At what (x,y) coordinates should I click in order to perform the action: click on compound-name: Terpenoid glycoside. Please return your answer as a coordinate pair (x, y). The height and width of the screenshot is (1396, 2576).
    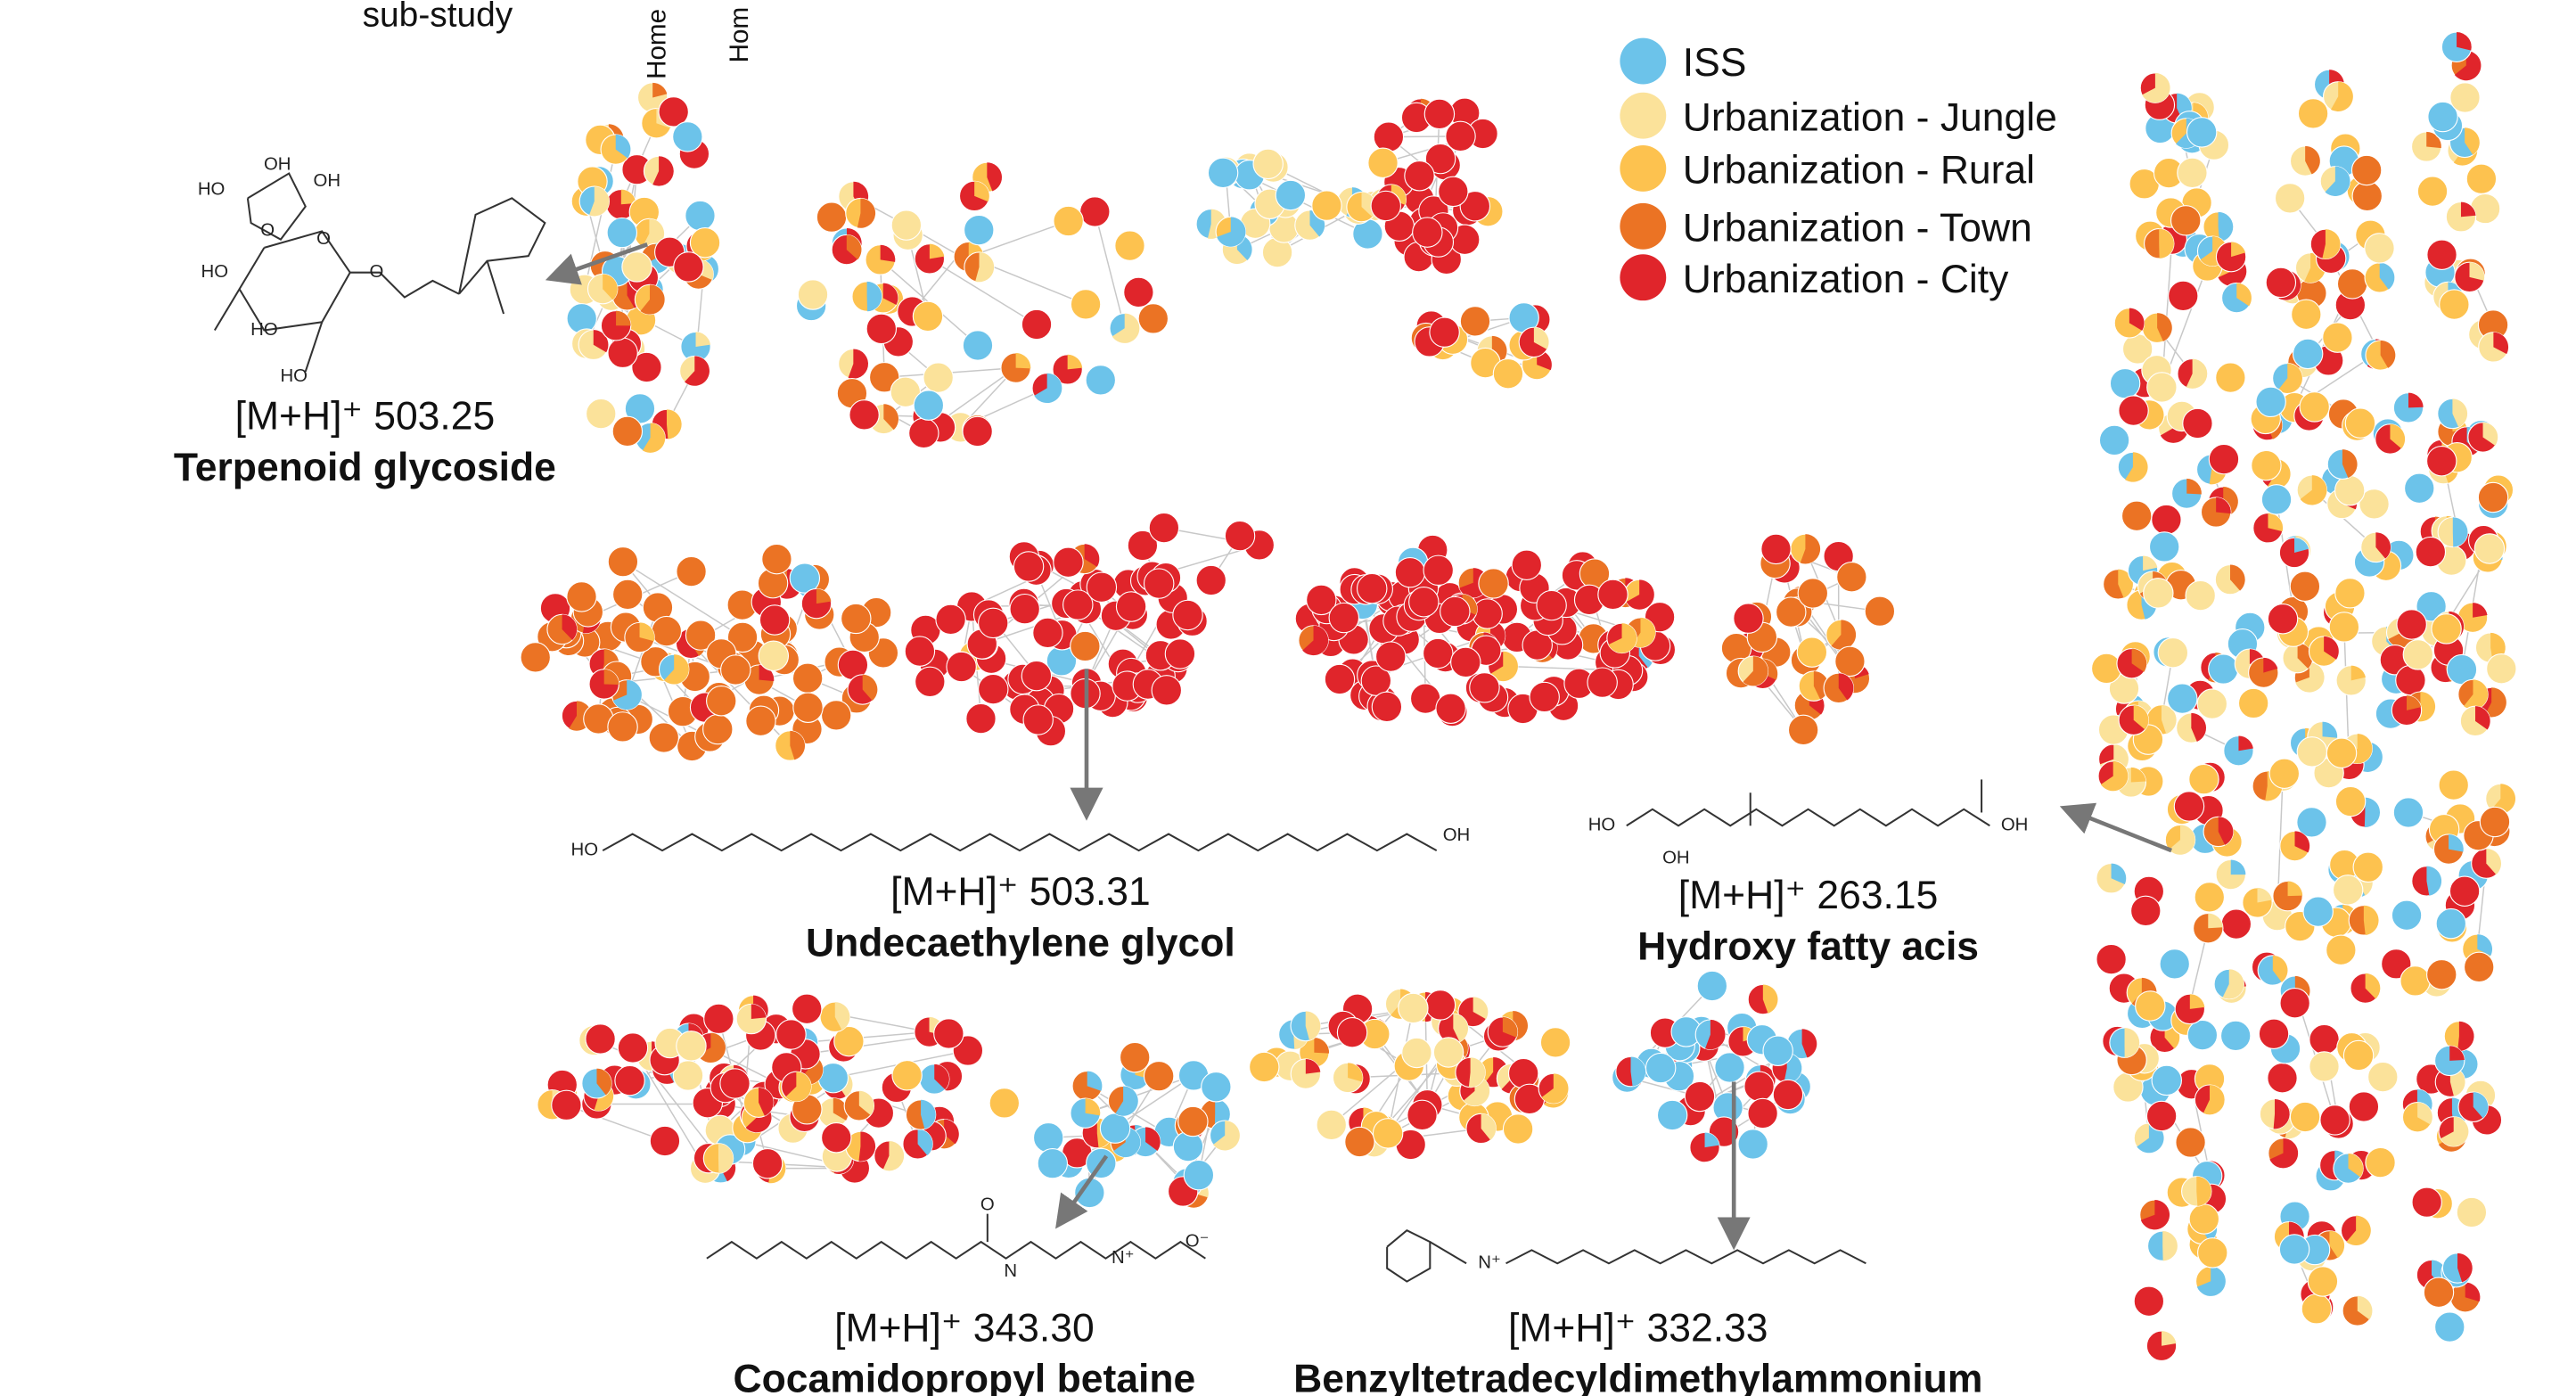
    Looking at the image, I should click on (365, 468).